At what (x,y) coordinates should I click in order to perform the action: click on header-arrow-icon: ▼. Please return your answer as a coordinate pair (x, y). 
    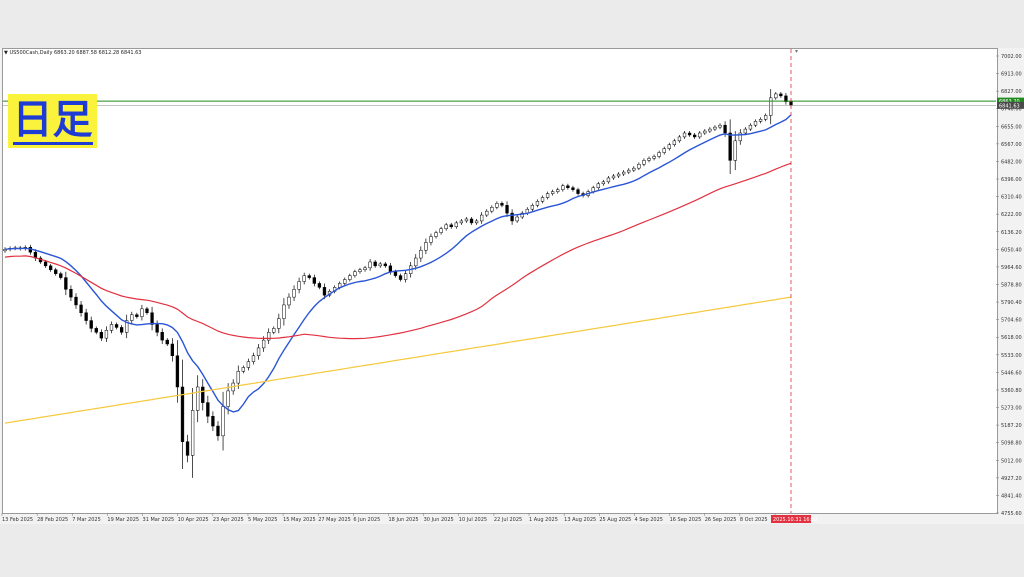
    Looking at the image, I should click on (6, 53).